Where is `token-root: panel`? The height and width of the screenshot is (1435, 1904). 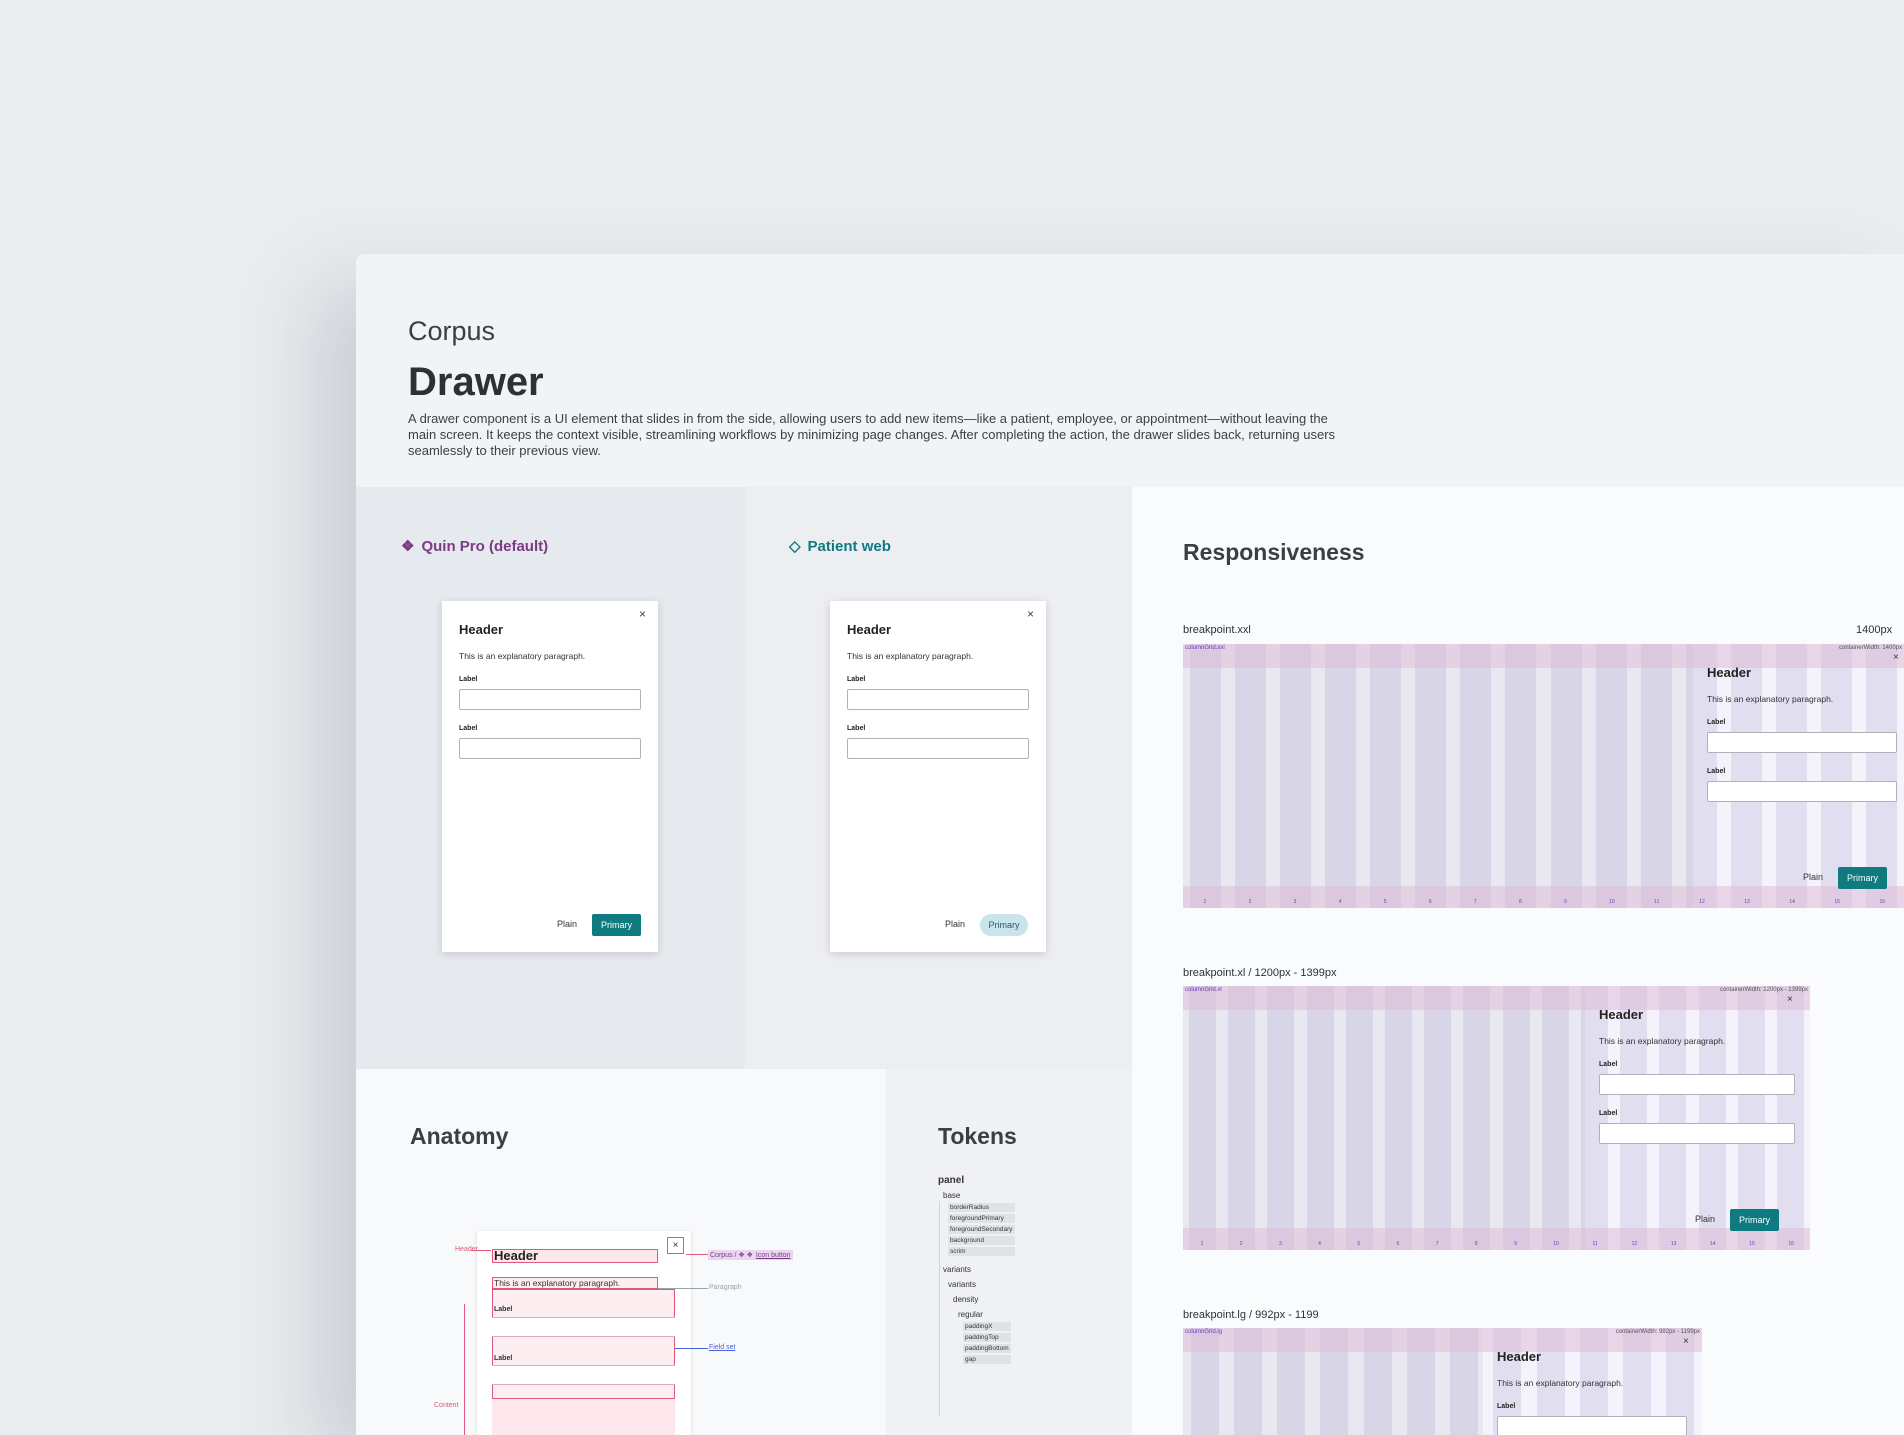 token-root: panel is located at coordinates (951, 1180).